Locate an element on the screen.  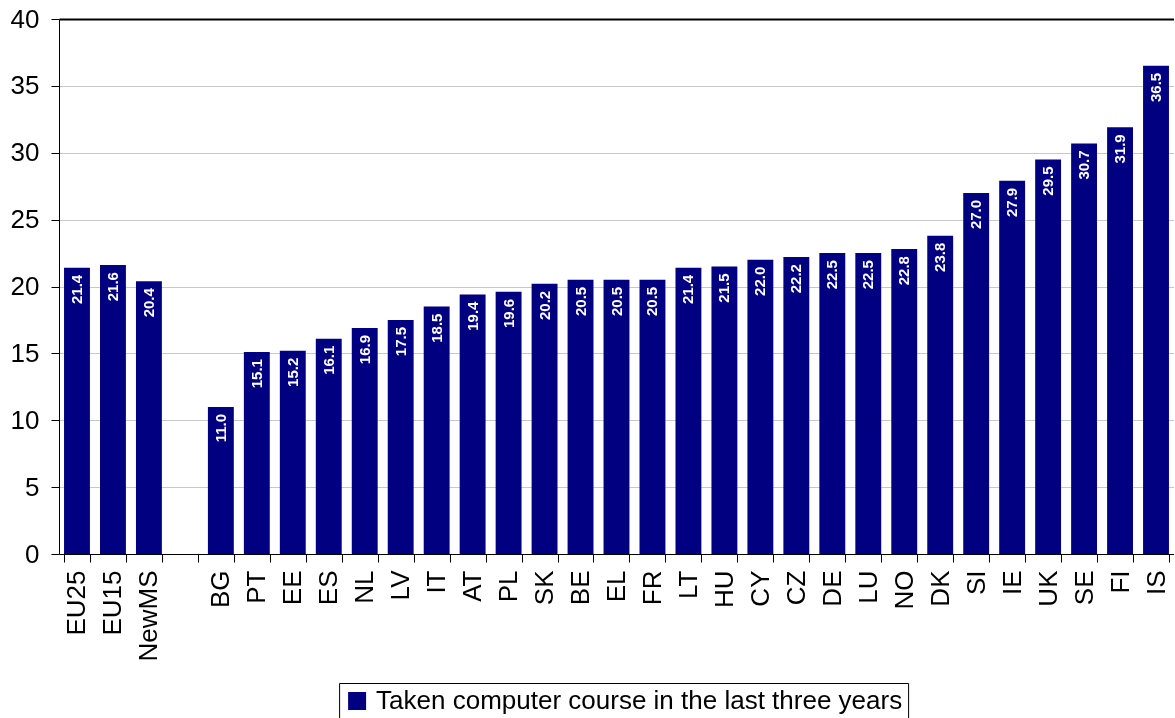
y-tick-label: 10 is located at coordinates (25, 419).